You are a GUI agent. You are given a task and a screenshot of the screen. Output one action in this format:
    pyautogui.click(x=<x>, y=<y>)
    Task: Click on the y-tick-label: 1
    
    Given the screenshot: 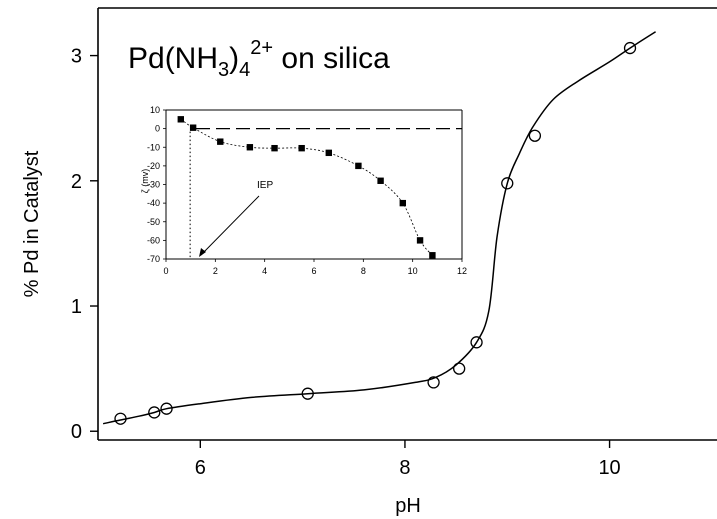 What is the action you would take?
    pyautogui.click(x=76, y=307)
    